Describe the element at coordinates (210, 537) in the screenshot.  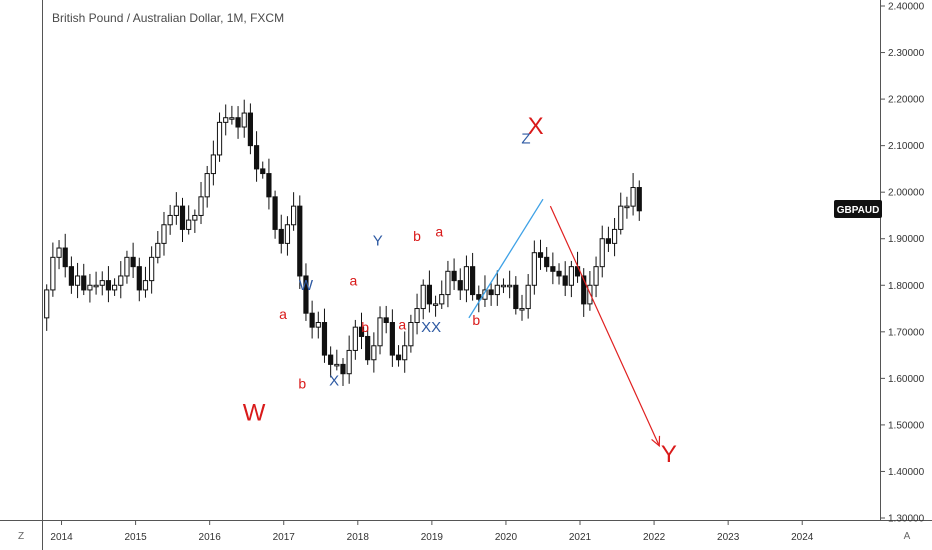
I see `time-tick-label: 2016` at that location.